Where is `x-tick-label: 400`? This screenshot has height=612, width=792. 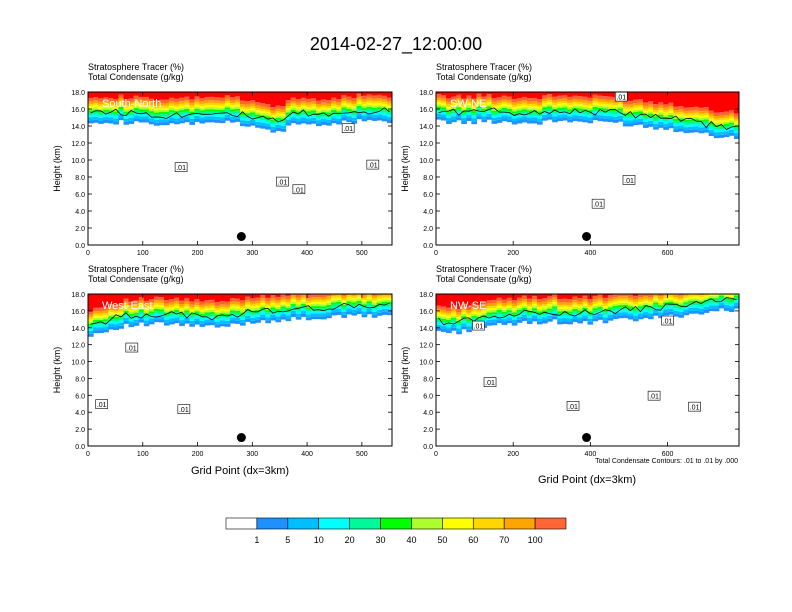 x-tick-label: 400 is located at coordinates (307, 454).